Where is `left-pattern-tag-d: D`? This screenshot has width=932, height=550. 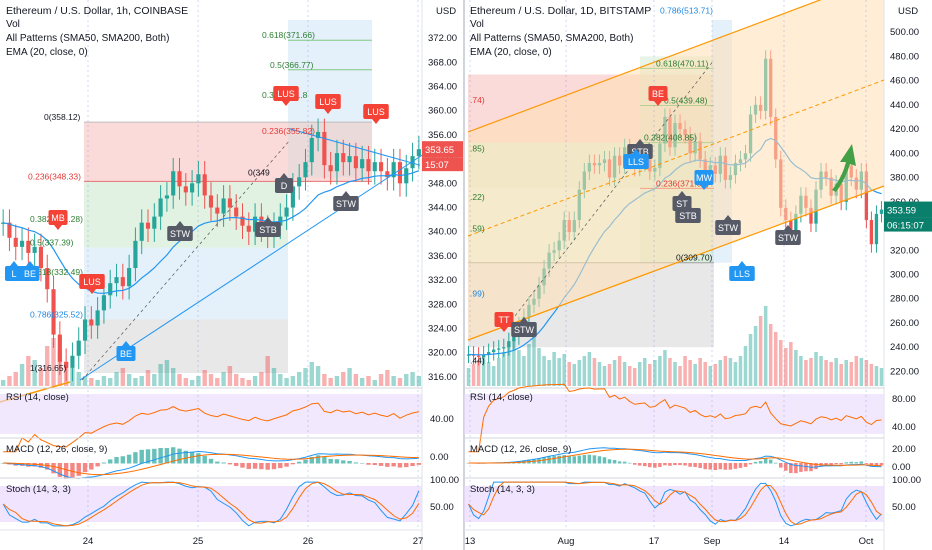 left-pattern-tag-d: D is located at coordinates (284, 183).